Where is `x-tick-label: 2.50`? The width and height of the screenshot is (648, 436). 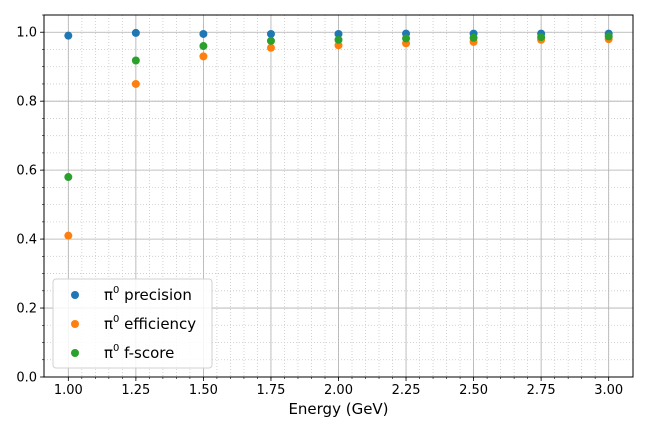
x-tick-label: 2.50 is located at coordinates (473, 390).